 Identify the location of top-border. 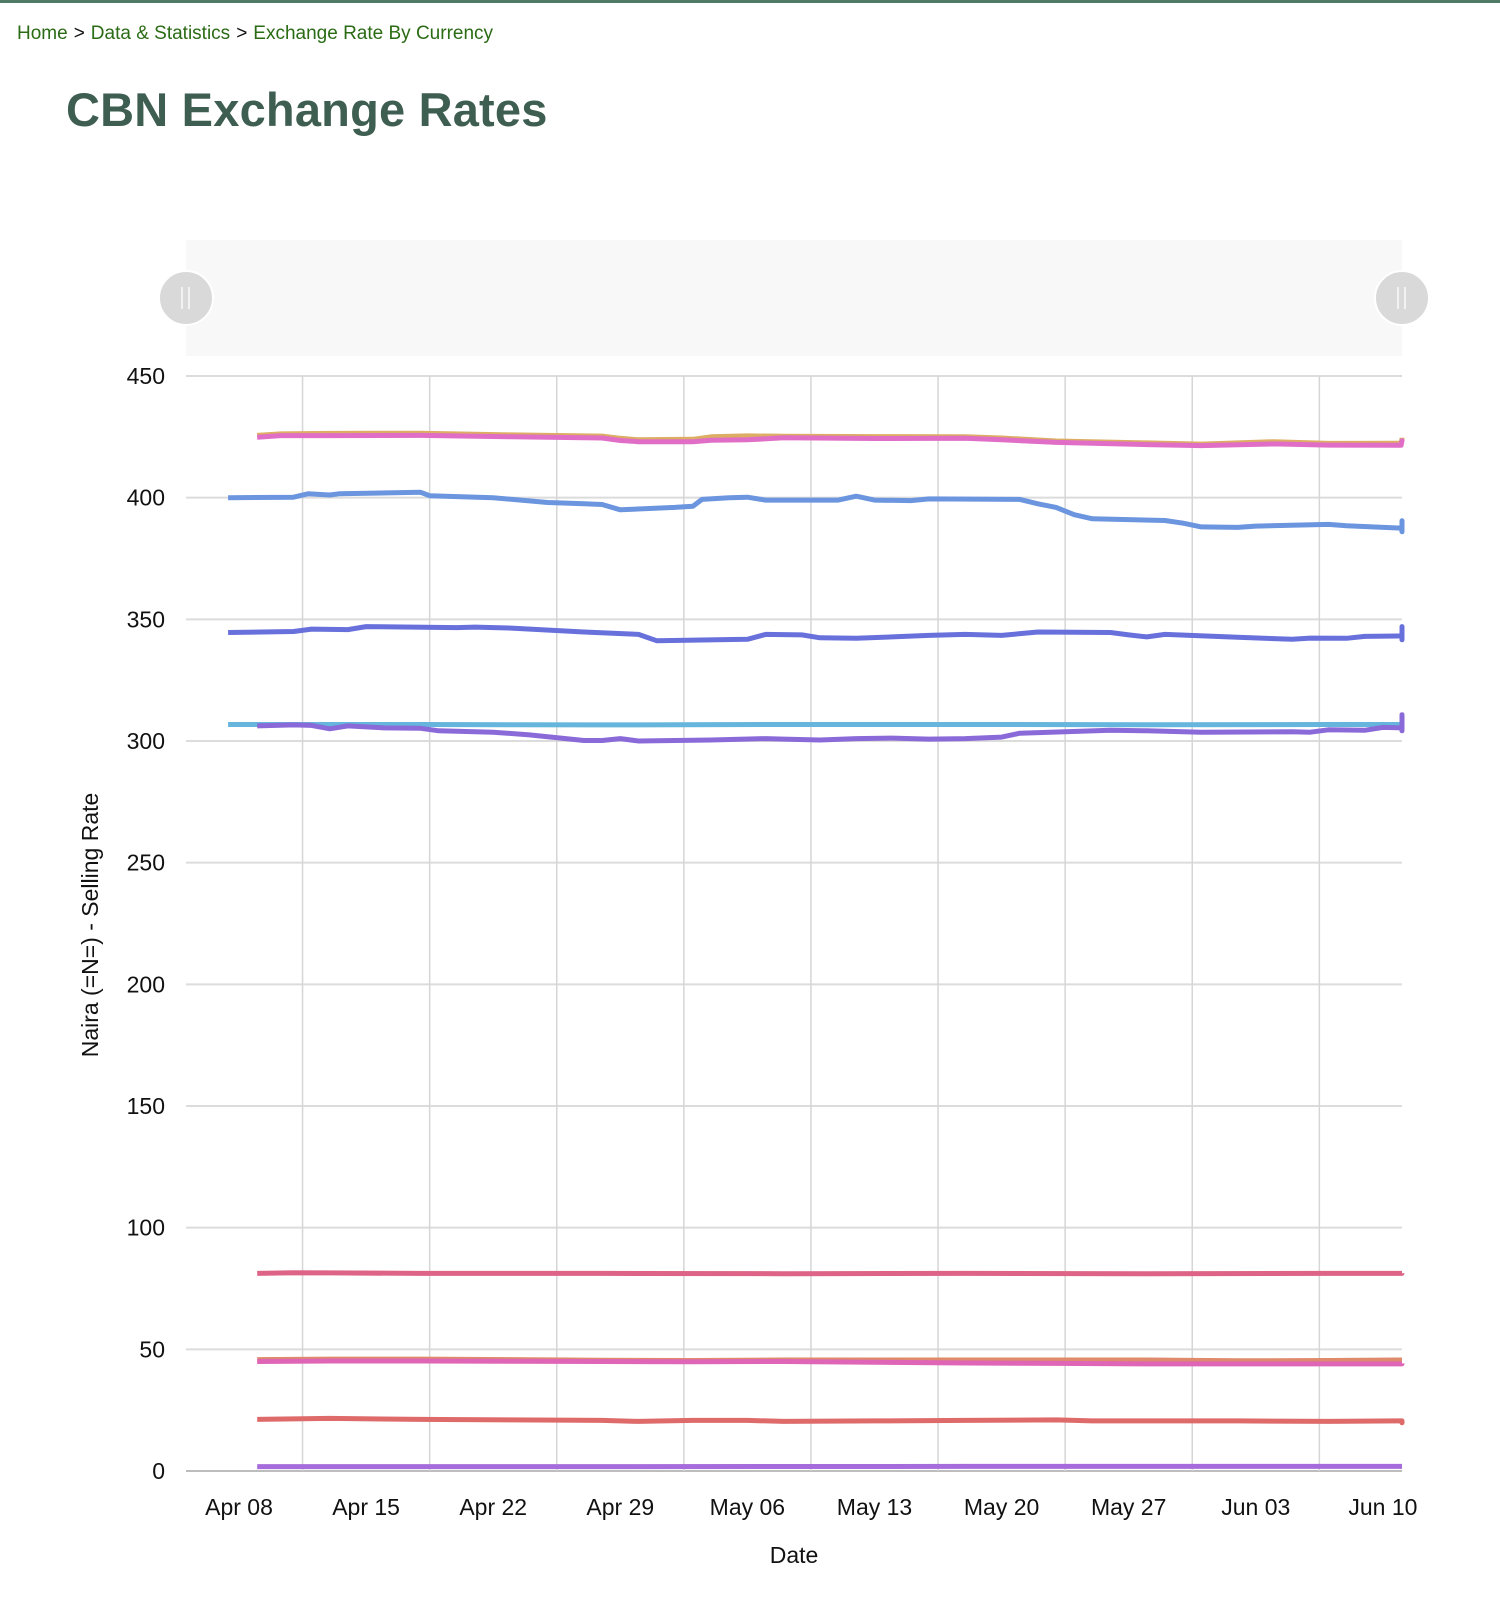
(750, 1).